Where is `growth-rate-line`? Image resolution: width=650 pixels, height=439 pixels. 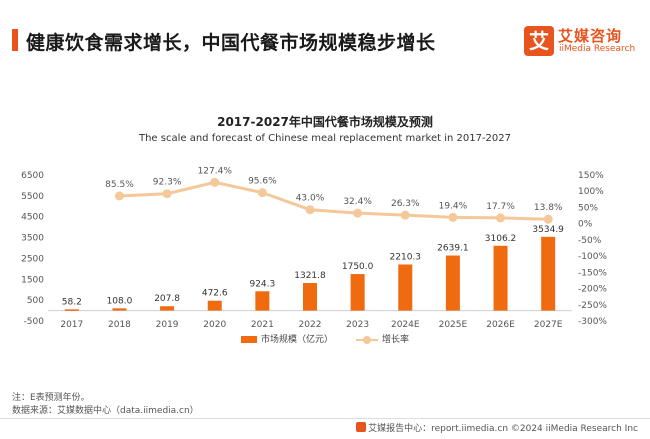
growth-rate-line is located at coordinates (334, 200).